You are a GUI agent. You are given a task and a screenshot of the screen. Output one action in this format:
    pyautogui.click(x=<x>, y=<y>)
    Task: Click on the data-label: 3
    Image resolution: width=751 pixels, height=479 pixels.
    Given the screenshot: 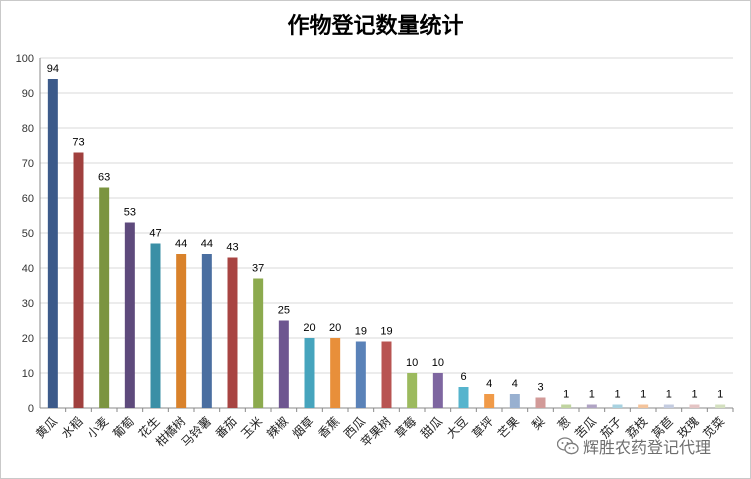 What is the action you would take?
    pyautogui.click(x=540, y=388)
    